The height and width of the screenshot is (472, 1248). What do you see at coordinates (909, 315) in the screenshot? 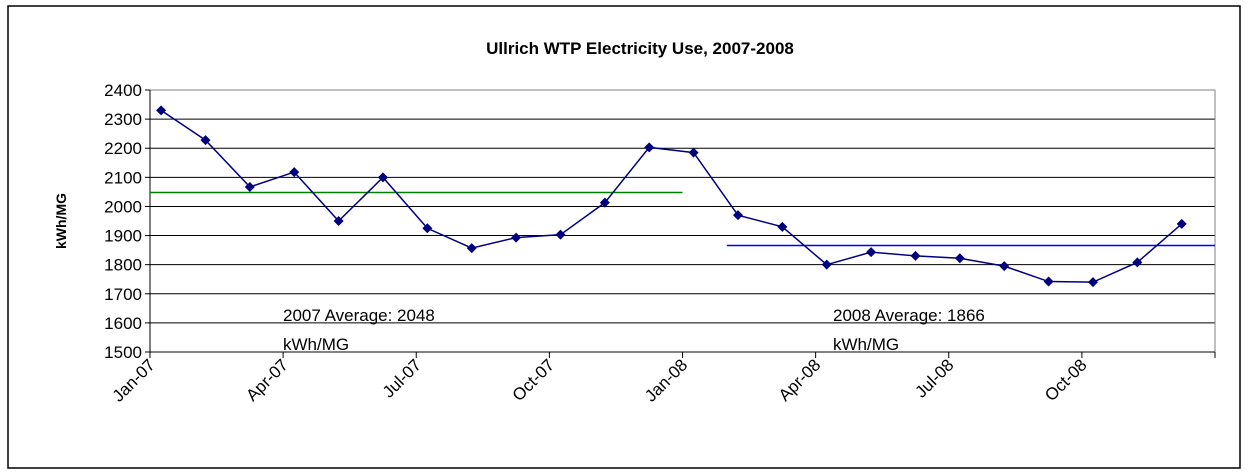
I see `average-label: 2008 Average: 1866` at bounding box center [909, 315].